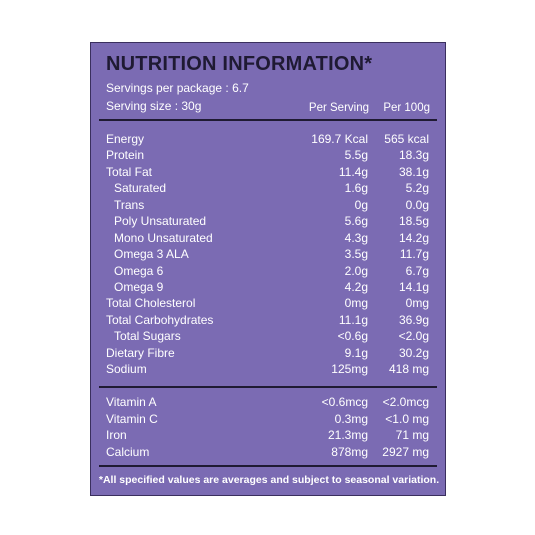 This screenshot has width=535, height=535. What do you see at coordinates (129, 172) in the screenshot?
I see `nutrient-label: Total Fat` at bounding box center [129, 172].